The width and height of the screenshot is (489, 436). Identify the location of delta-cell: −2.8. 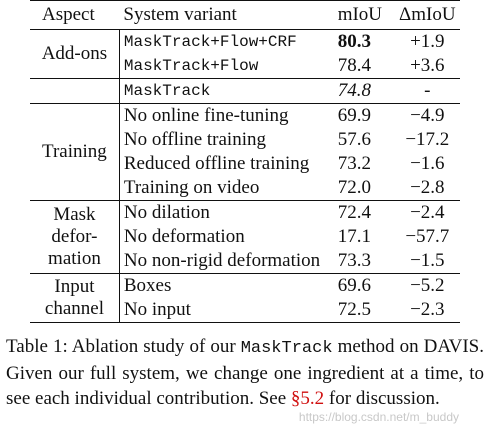
(427, 187).